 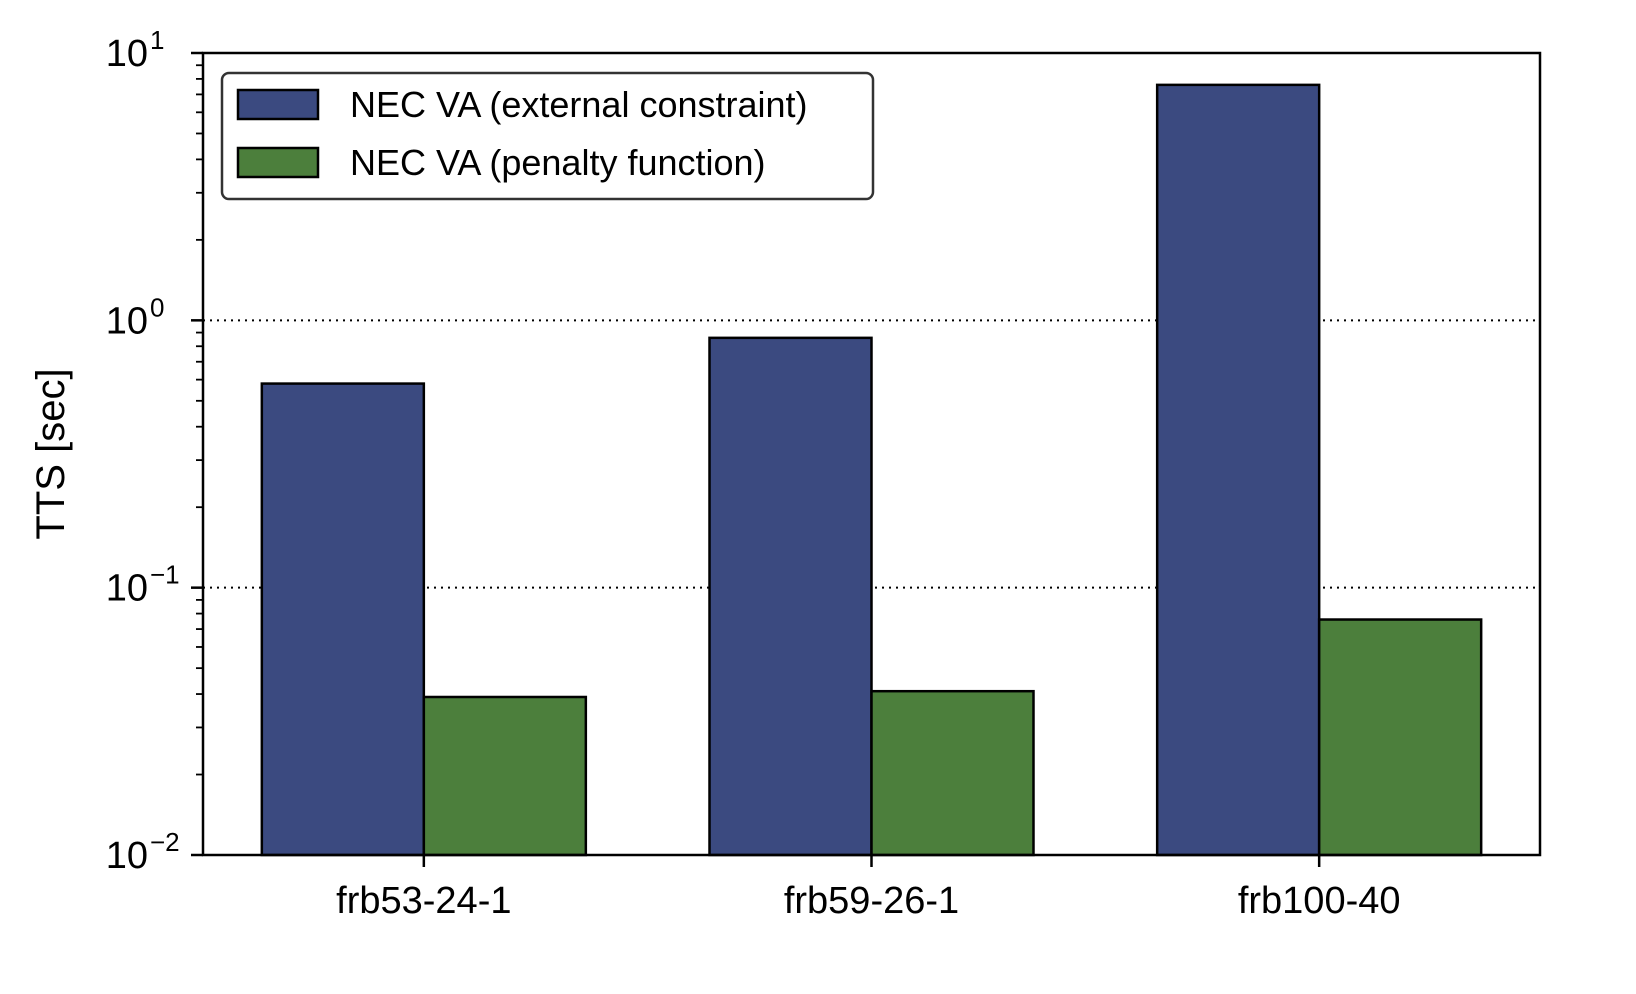 What do you see at coordinates (1319, 901) in the screenshot?
I see `x-tick-label: frb100-40` at bounding box center [1319, 901].